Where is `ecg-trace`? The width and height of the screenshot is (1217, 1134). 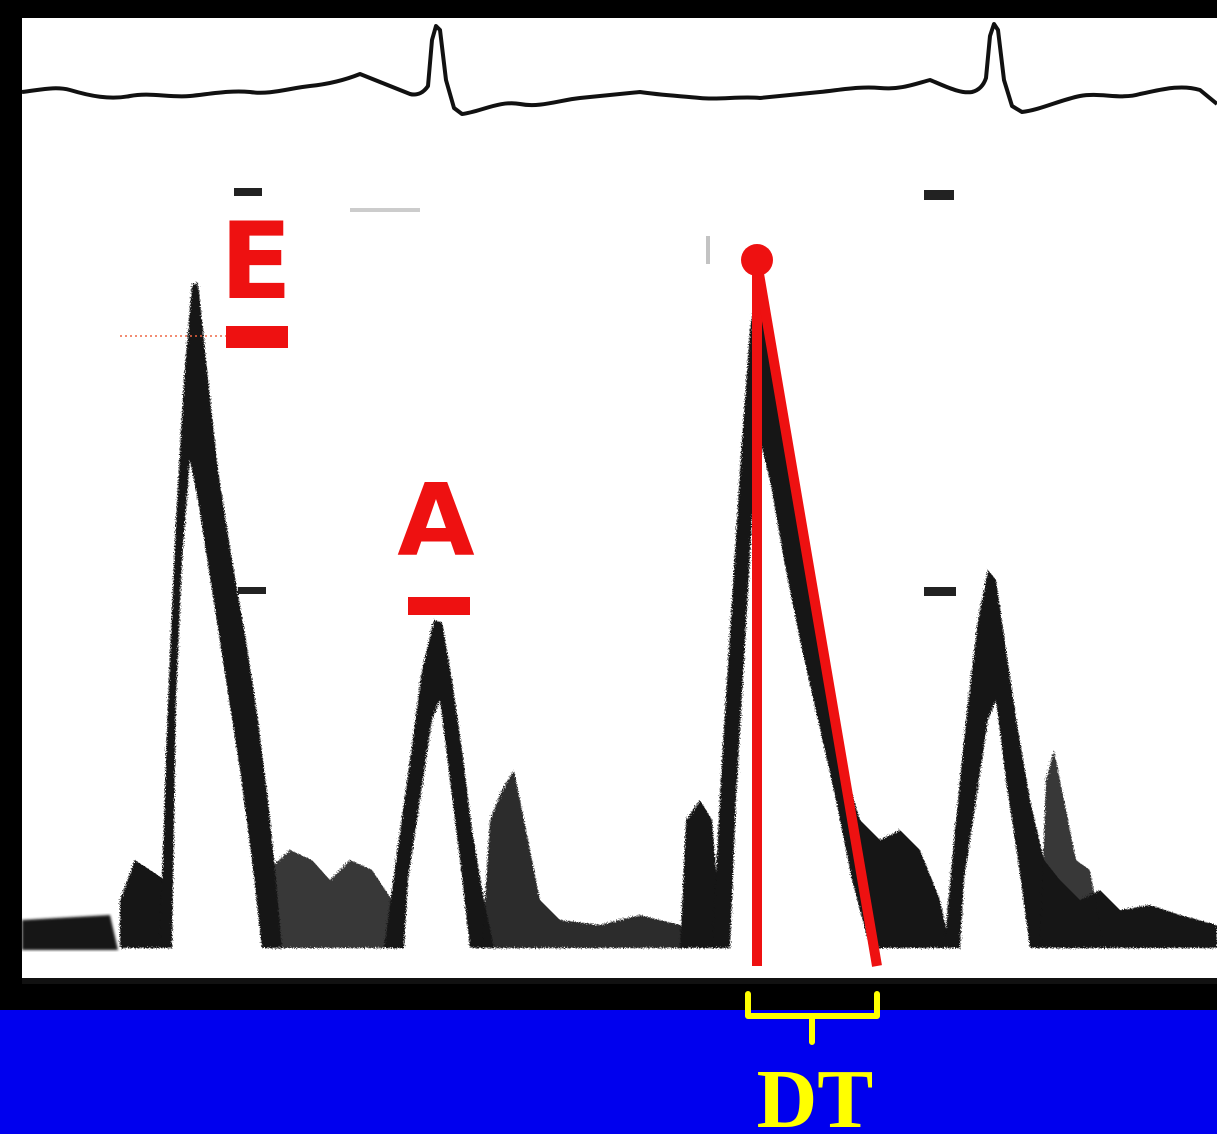 ecg-trace is located at coordinates (619, 69).